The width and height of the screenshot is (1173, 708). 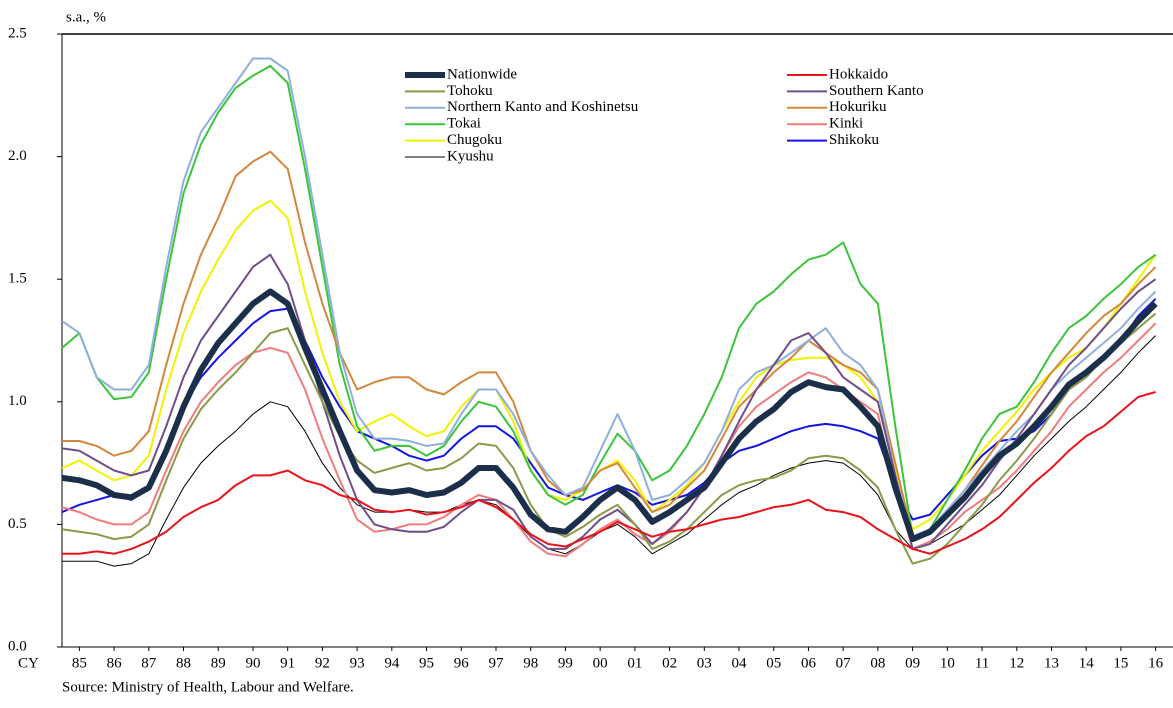 I want to click on y-tick-label: 0.5, so click(x=17, y=524).